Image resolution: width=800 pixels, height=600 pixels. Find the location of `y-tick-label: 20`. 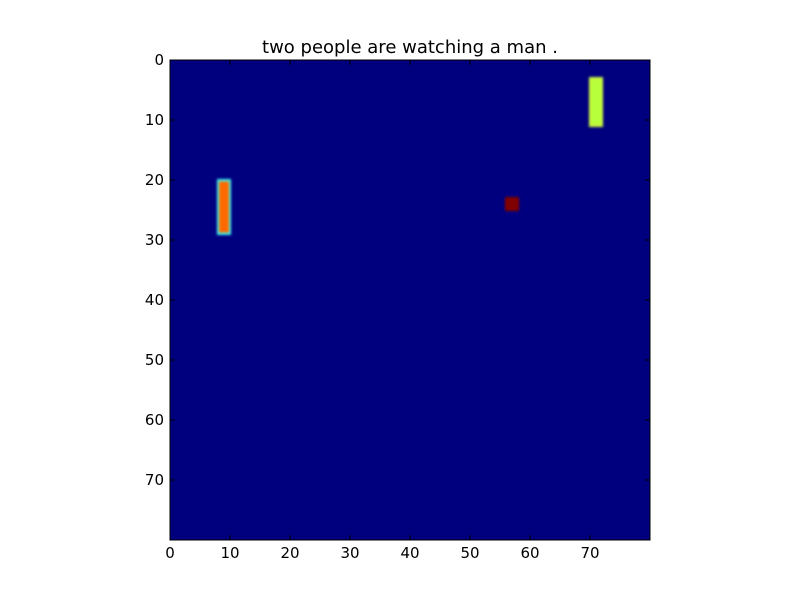

y-tick-label: 20 is located at coordinates (154, 180).